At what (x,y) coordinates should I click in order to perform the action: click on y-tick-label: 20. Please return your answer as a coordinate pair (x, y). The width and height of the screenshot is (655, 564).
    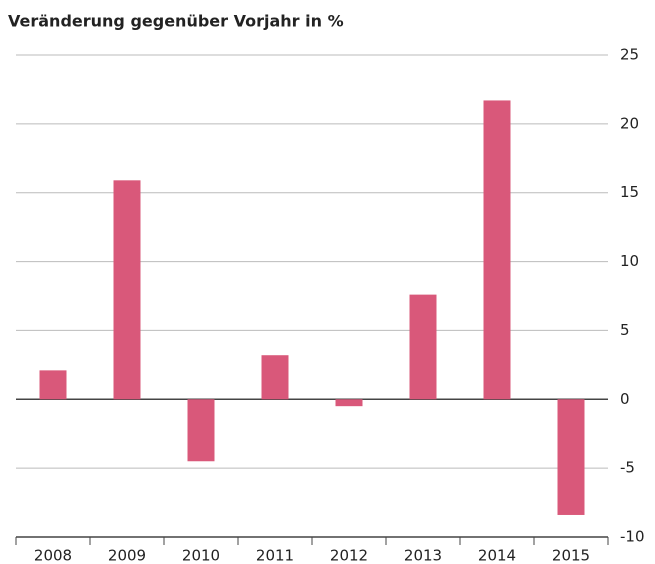
    Looking at the image, I should click on (629, 123).